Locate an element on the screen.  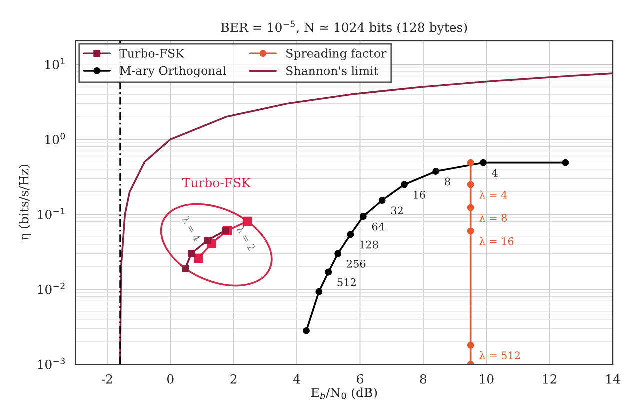
x-tick-label: -2 is located at coordinates (107, 379).